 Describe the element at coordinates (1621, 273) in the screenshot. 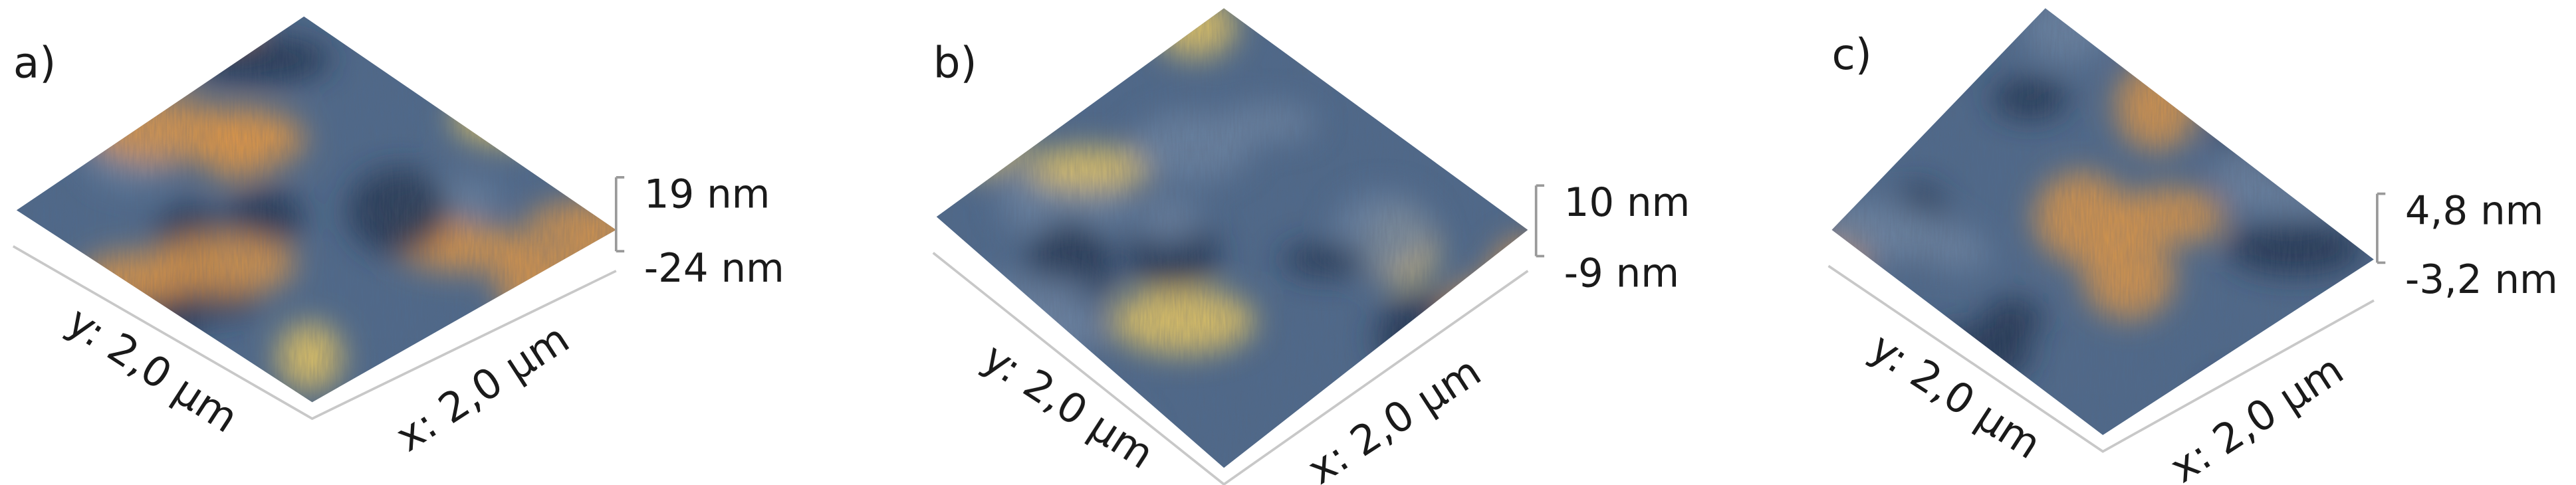

I see `z-min-label: -9 nm` at that location.